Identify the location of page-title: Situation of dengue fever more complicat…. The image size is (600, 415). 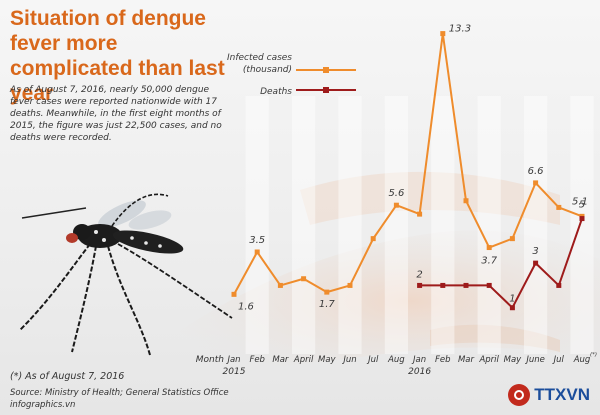
(117, 56).